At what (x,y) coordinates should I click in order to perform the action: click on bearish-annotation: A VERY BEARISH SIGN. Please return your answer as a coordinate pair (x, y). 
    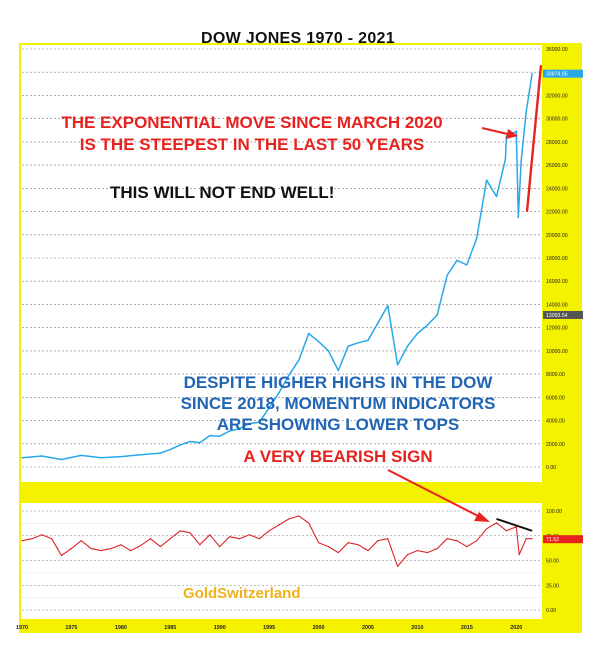
    Looking at the image, I should click on (338, 456).